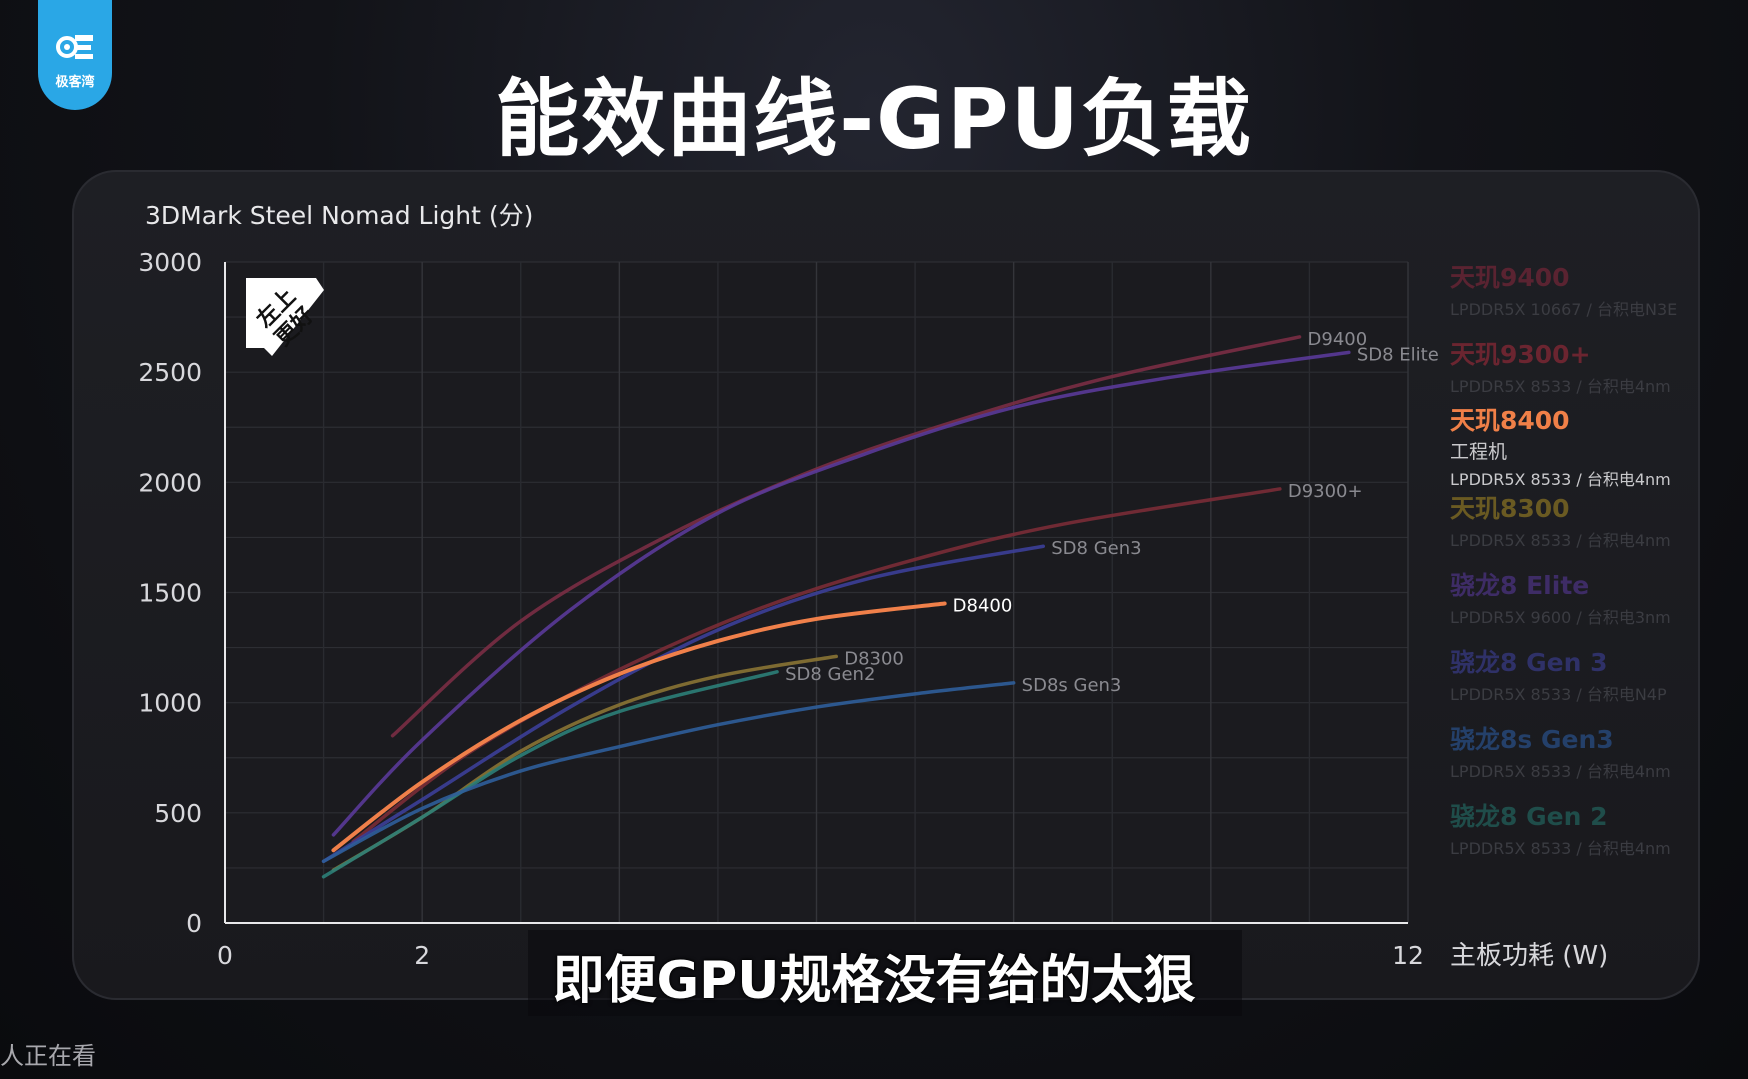 Image resolution: width=1748 pixels, height=1079 pixels. I want to click on series-label-d8400: D8400, so click(983, 606).